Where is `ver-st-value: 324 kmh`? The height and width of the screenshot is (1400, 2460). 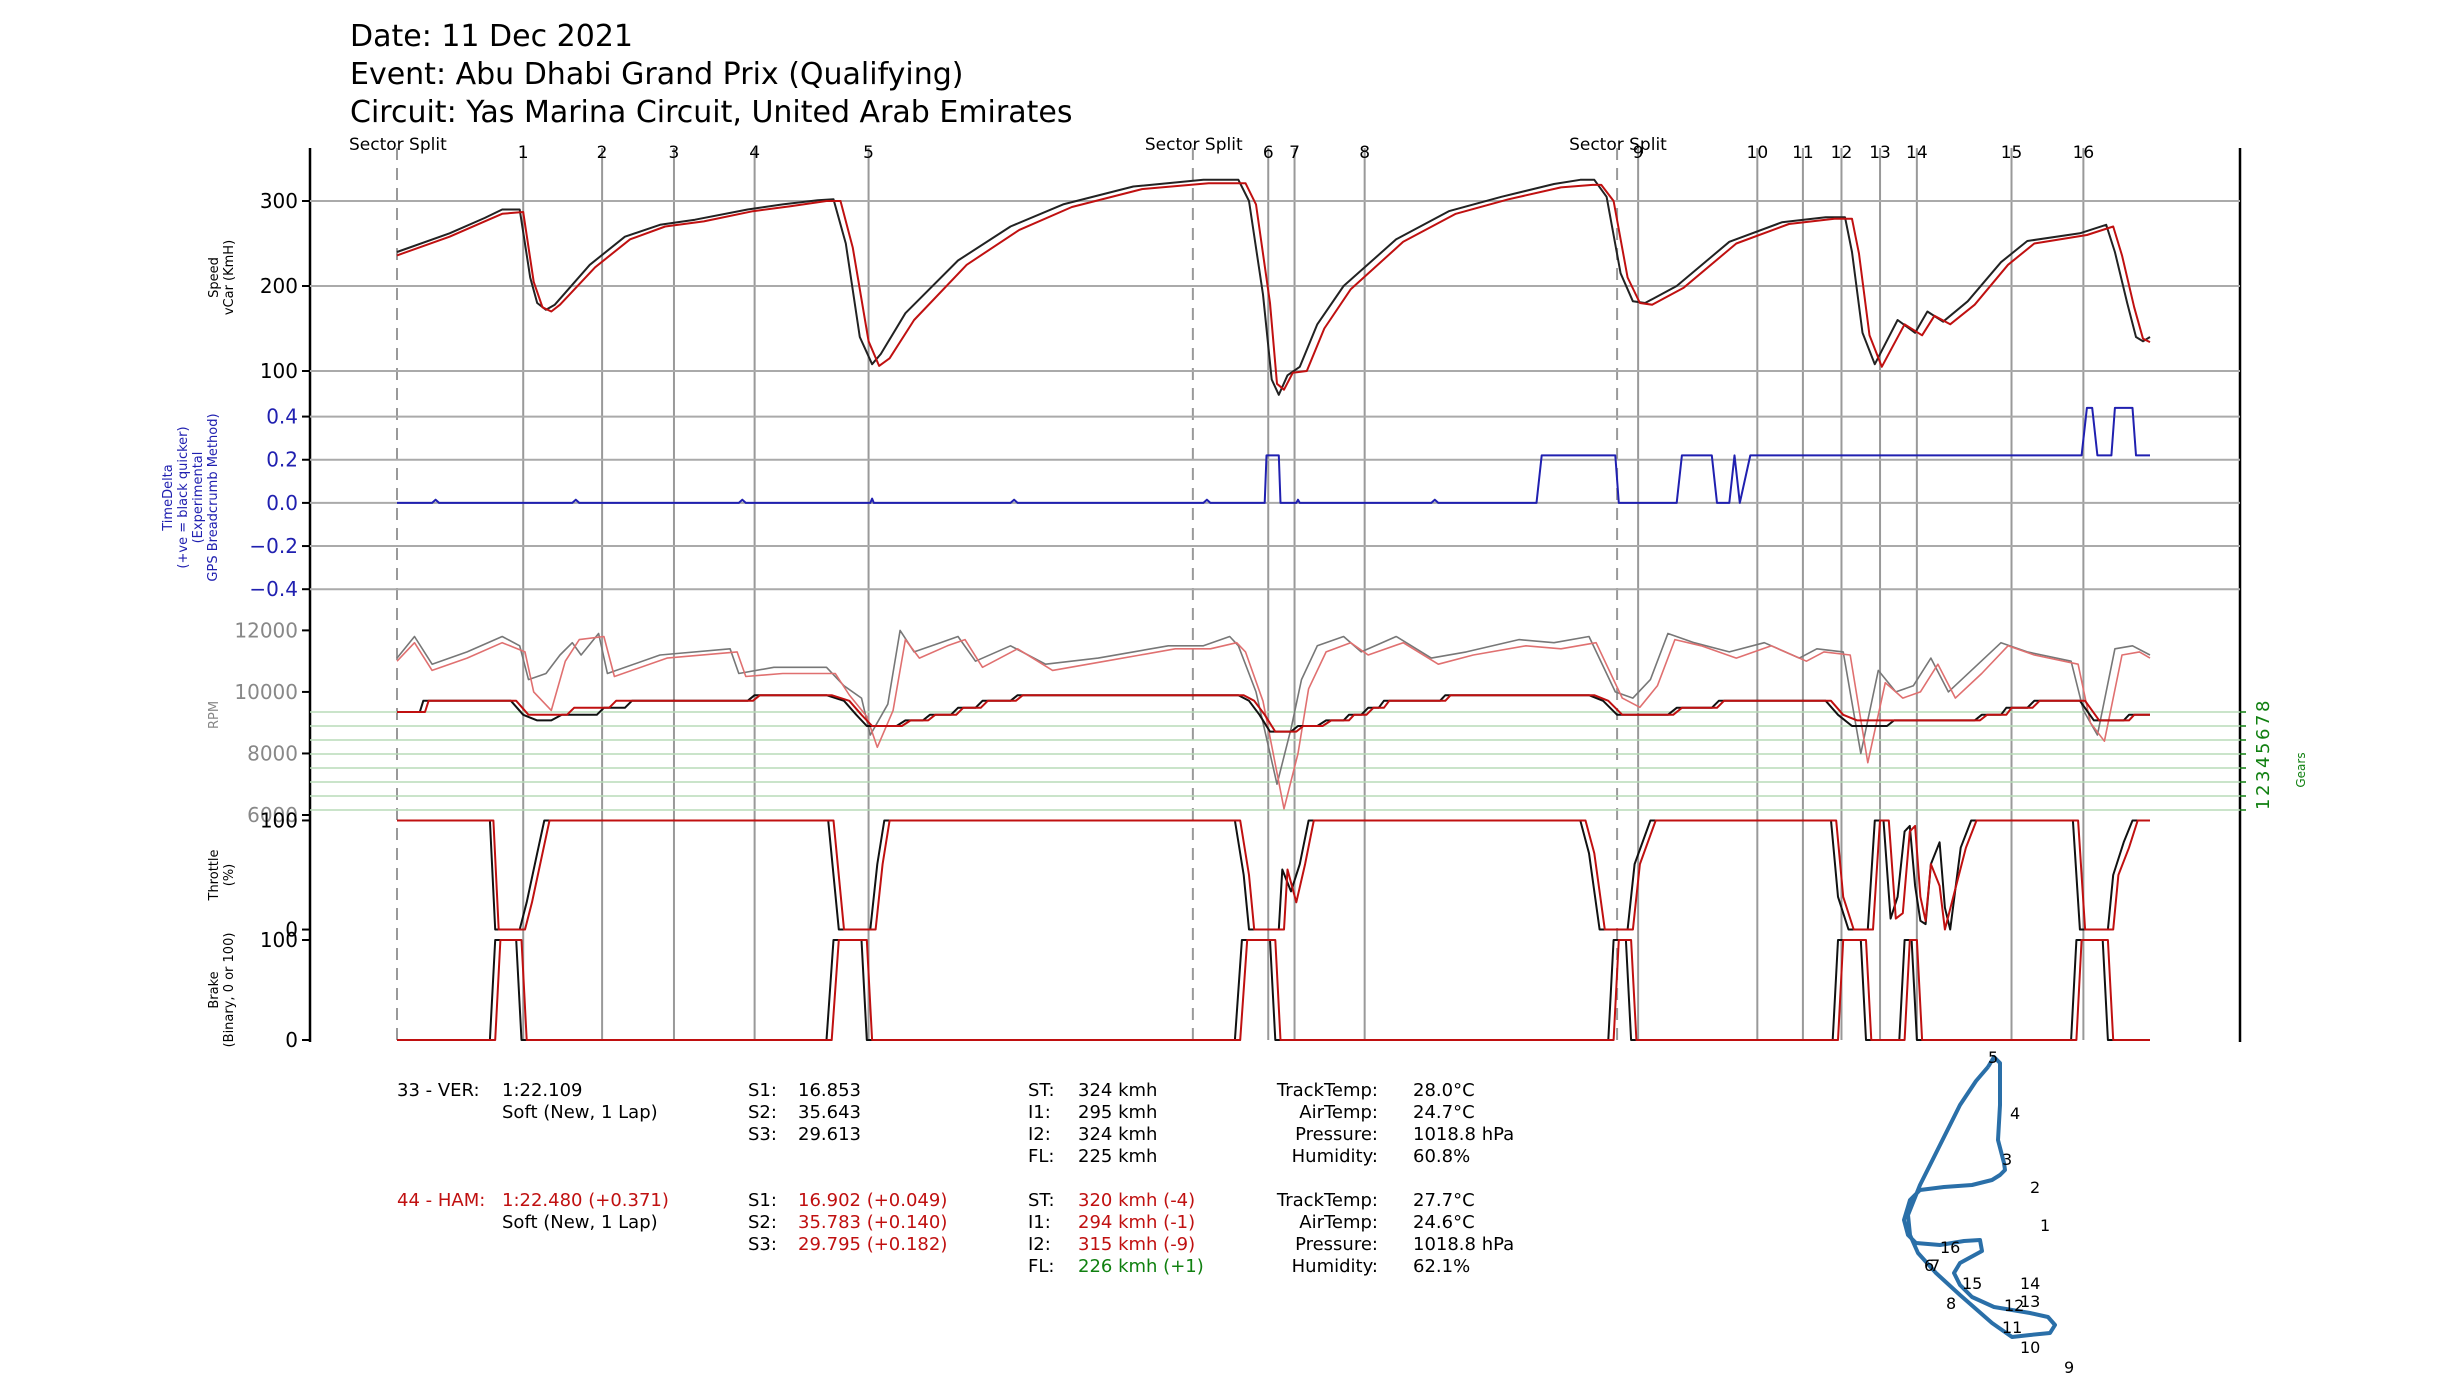
ver-st-value: 324 kmh is located at coordinates (1118, 1090).